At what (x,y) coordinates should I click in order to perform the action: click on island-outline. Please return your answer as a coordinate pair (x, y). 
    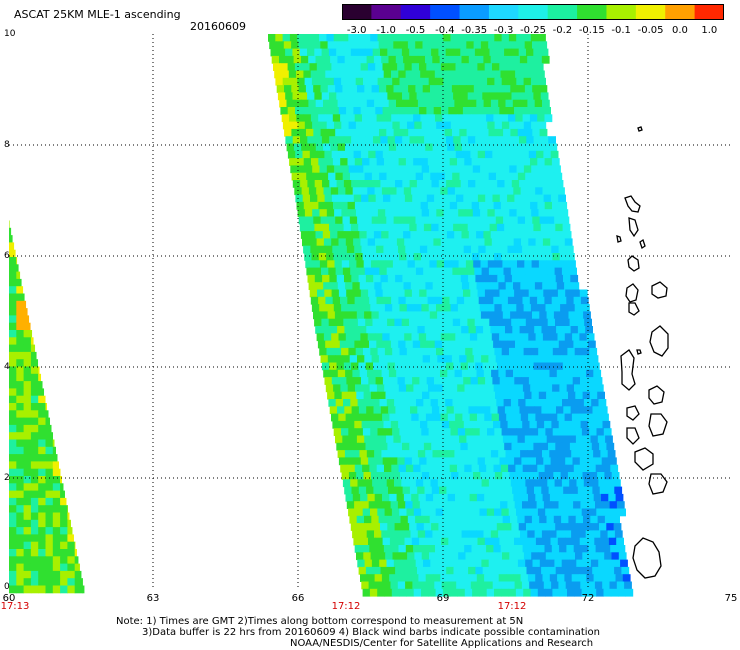
    Looking at the image, I should click on (634, 309).